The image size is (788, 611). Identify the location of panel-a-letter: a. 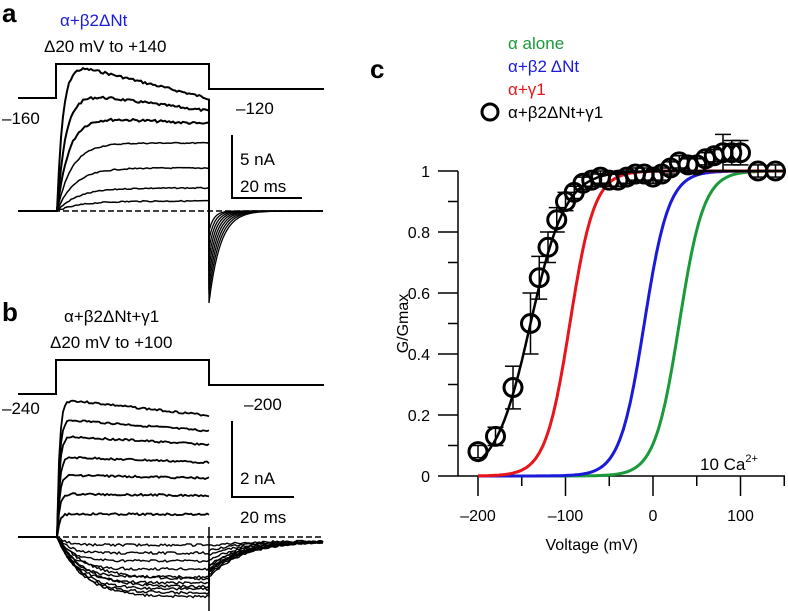
(9, 14).